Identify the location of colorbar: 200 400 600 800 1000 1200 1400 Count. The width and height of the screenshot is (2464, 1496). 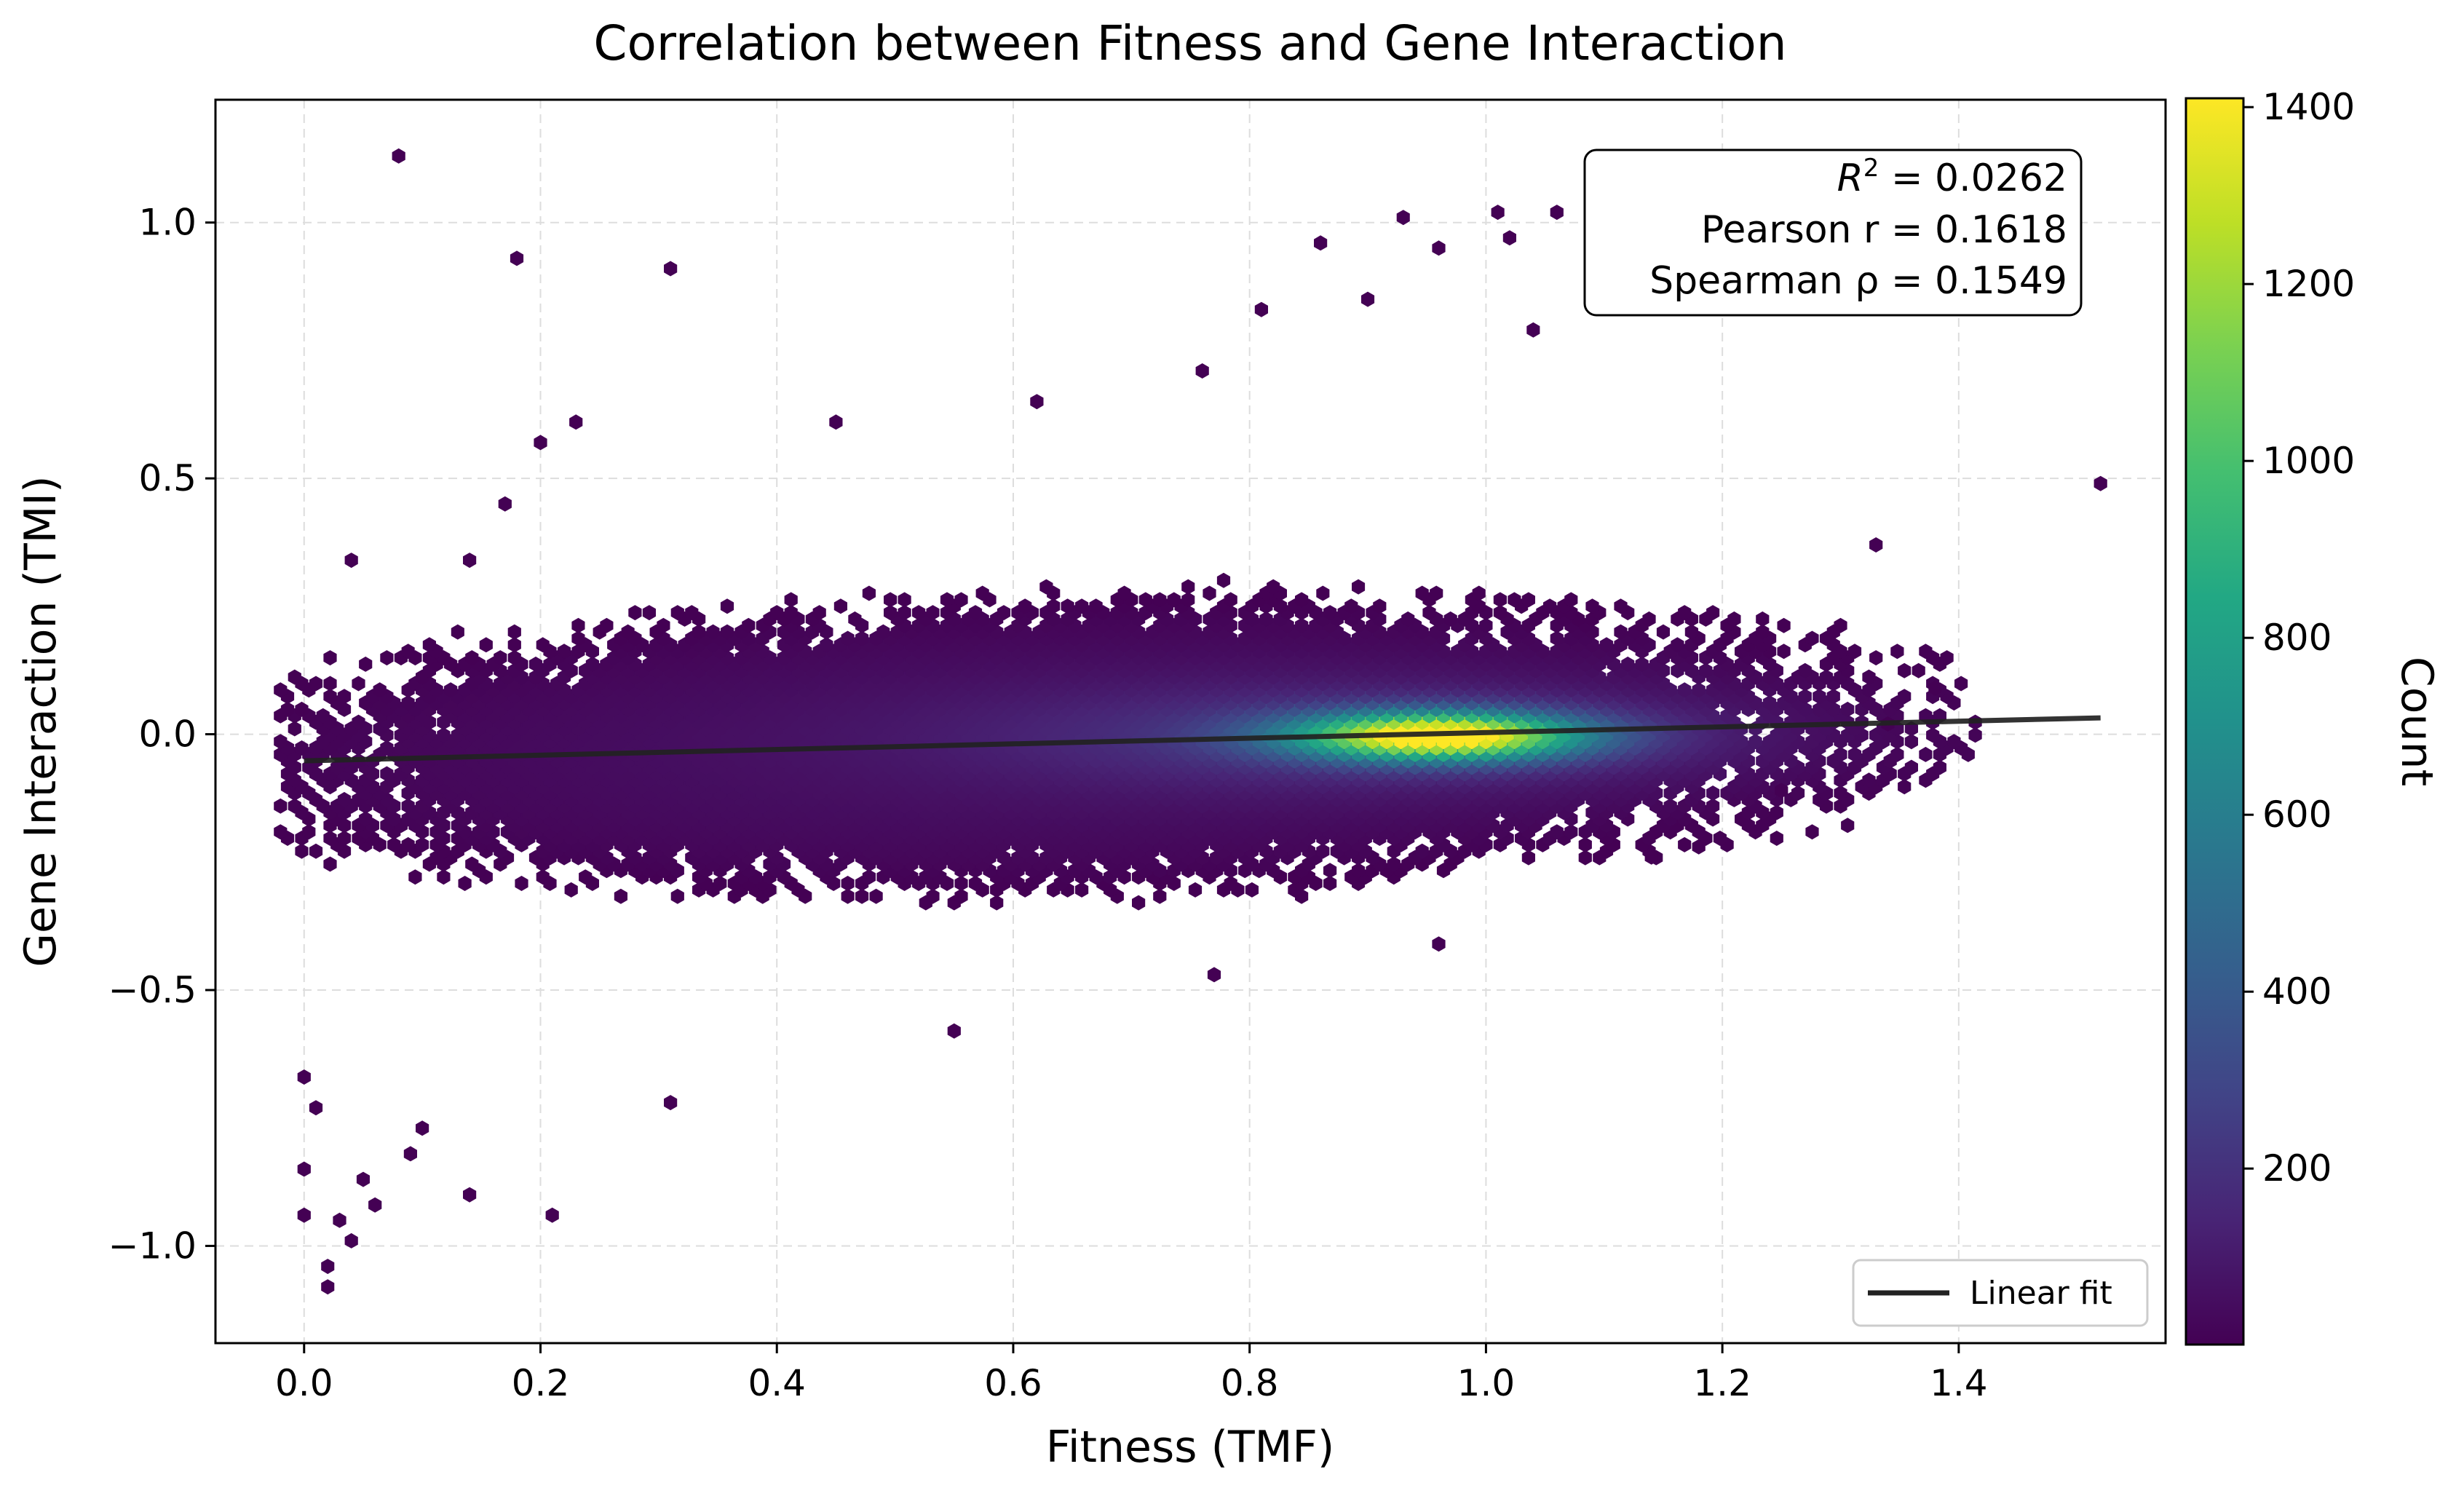
(2313, 716).